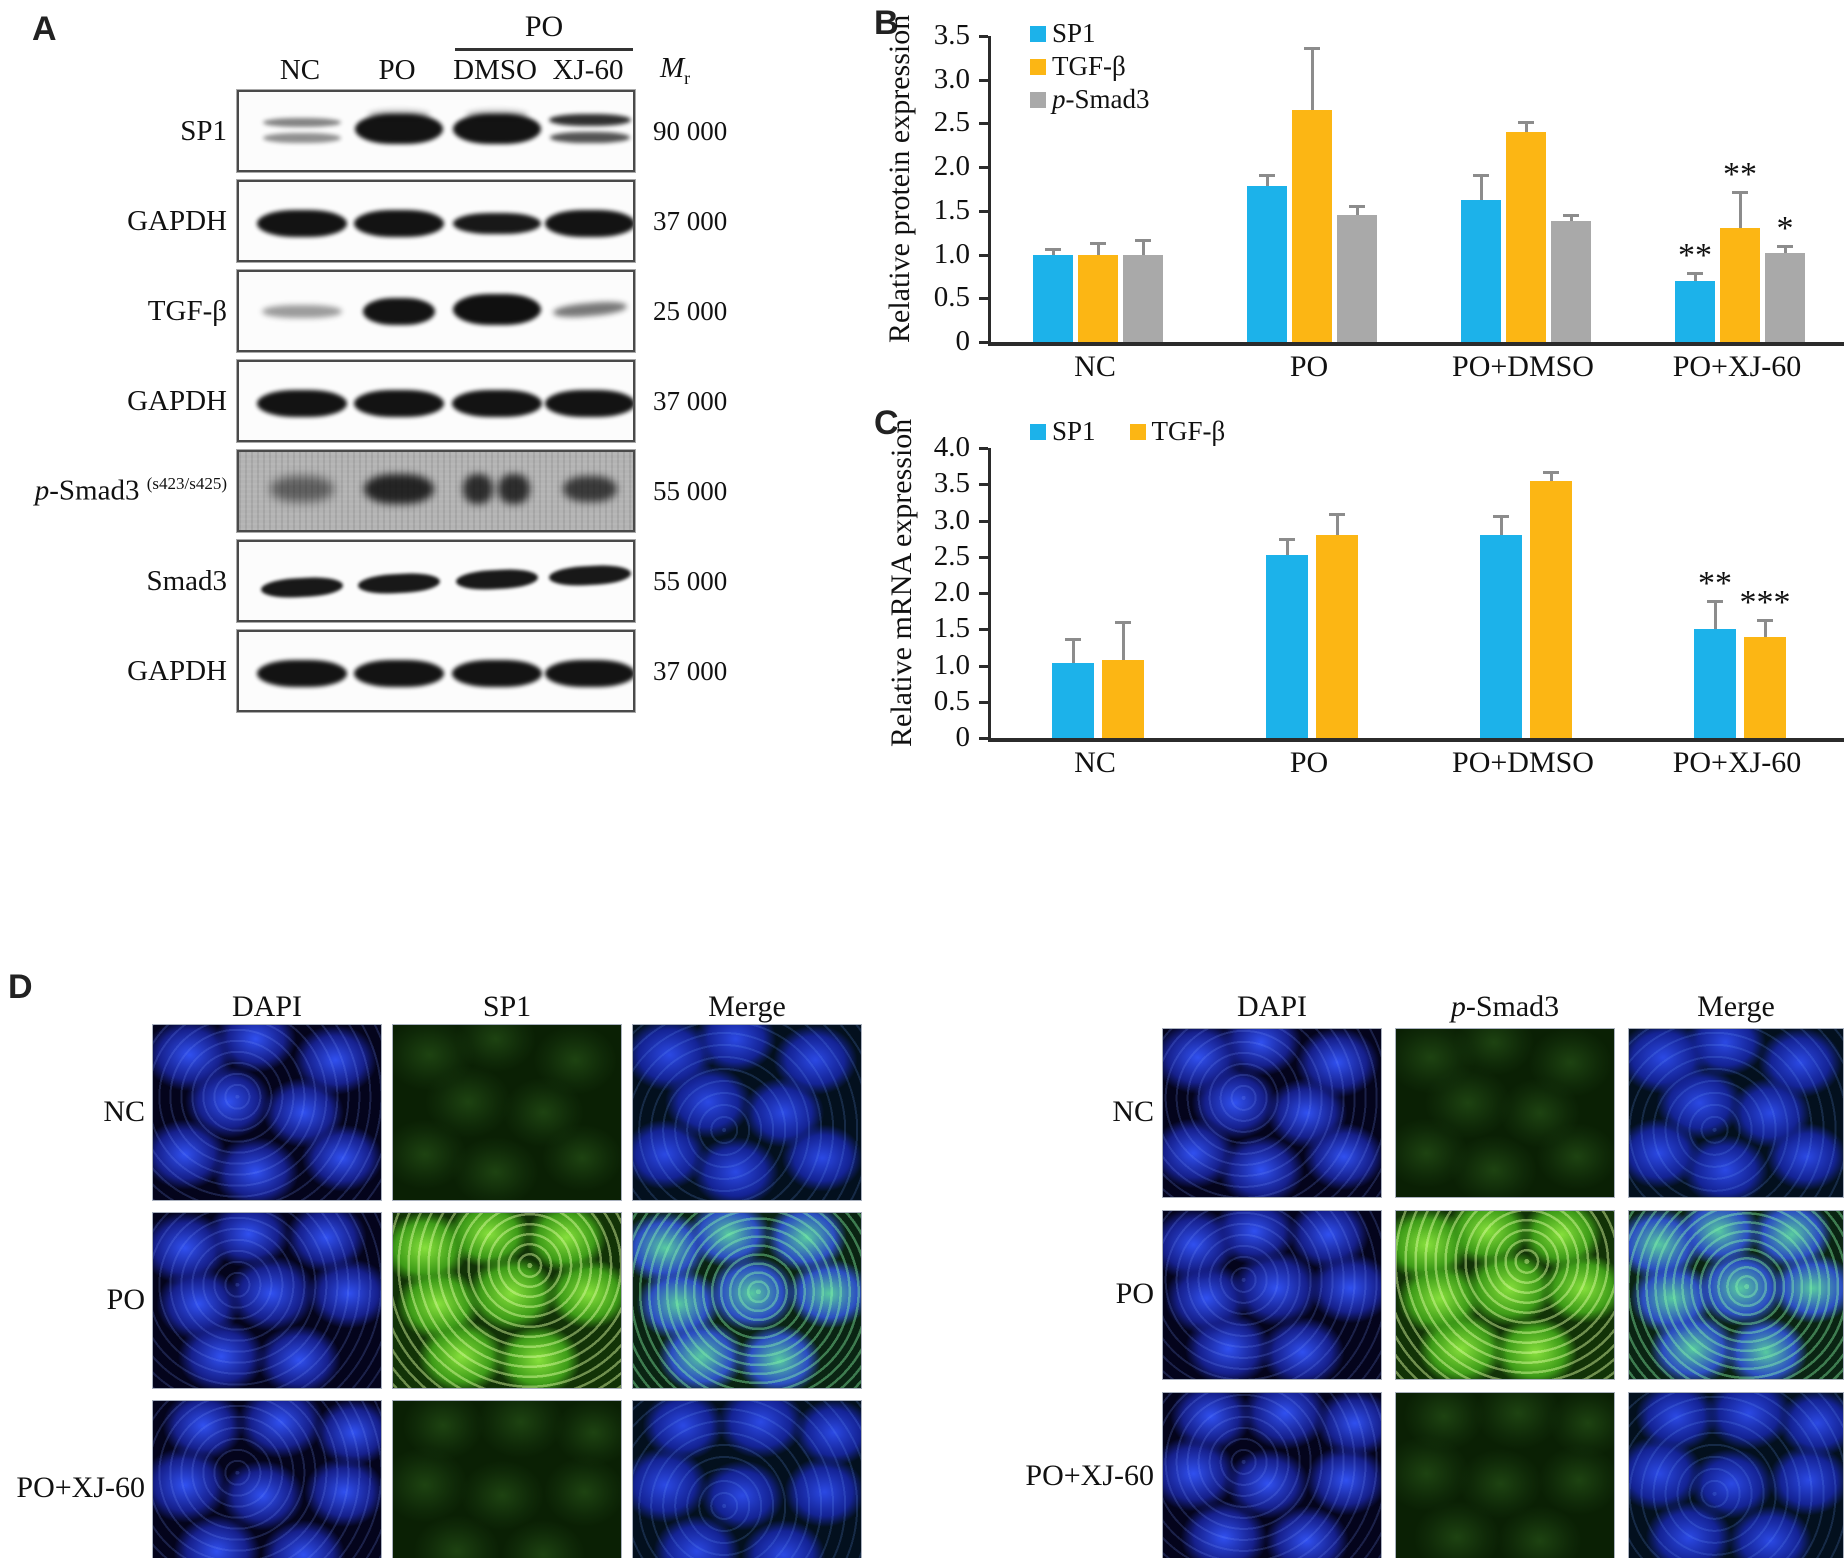 This screenshot has height=1558, width=1844. What do you see at coordinates (1505, 1475) in the screenshot?
I see `micro-image-right-po+xj-60-p-smad3` at bounding box center [1505, 1475].